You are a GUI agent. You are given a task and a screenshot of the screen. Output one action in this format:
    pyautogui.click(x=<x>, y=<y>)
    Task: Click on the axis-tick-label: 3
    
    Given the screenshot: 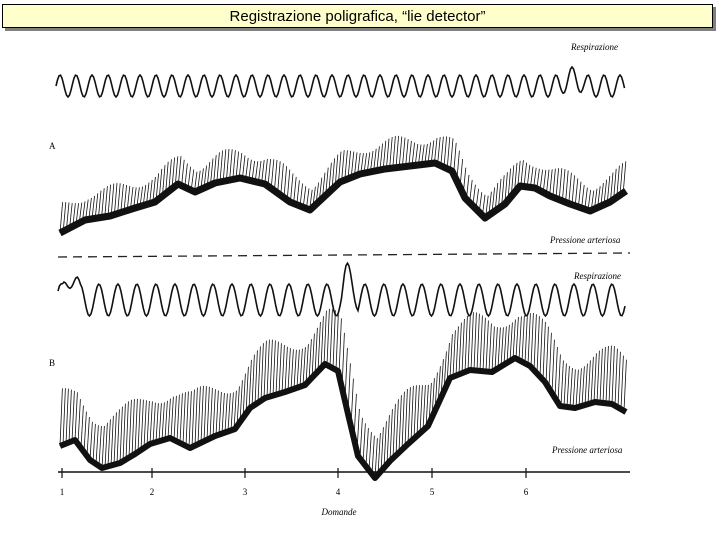 What is the action you would take?
    pyautogui.click(x=245, y=492)
    